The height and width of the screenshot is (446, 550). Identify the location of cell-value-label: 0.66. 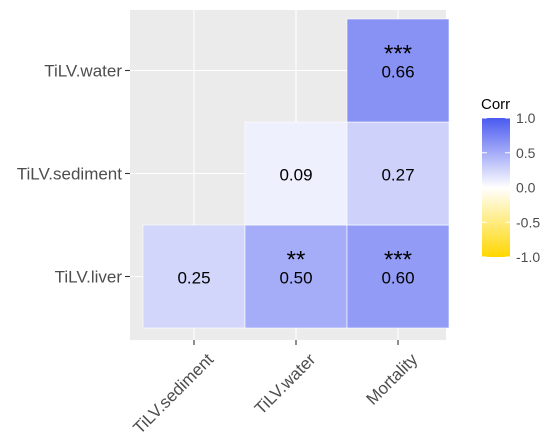
(397, 72).